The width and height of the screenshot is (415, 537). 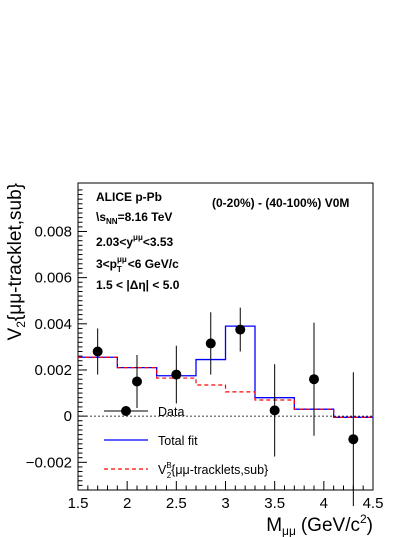 I want to click on rapidity-label: 2.03<yμμ<3.53, so click(x=135, y=241).